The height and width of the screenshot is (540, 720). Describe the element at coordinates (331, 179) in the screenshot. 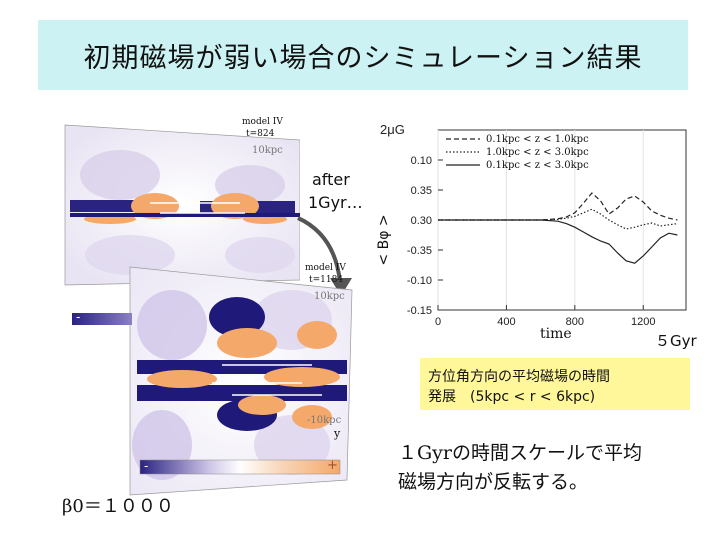

I see `after-label-line1: after` at that location.